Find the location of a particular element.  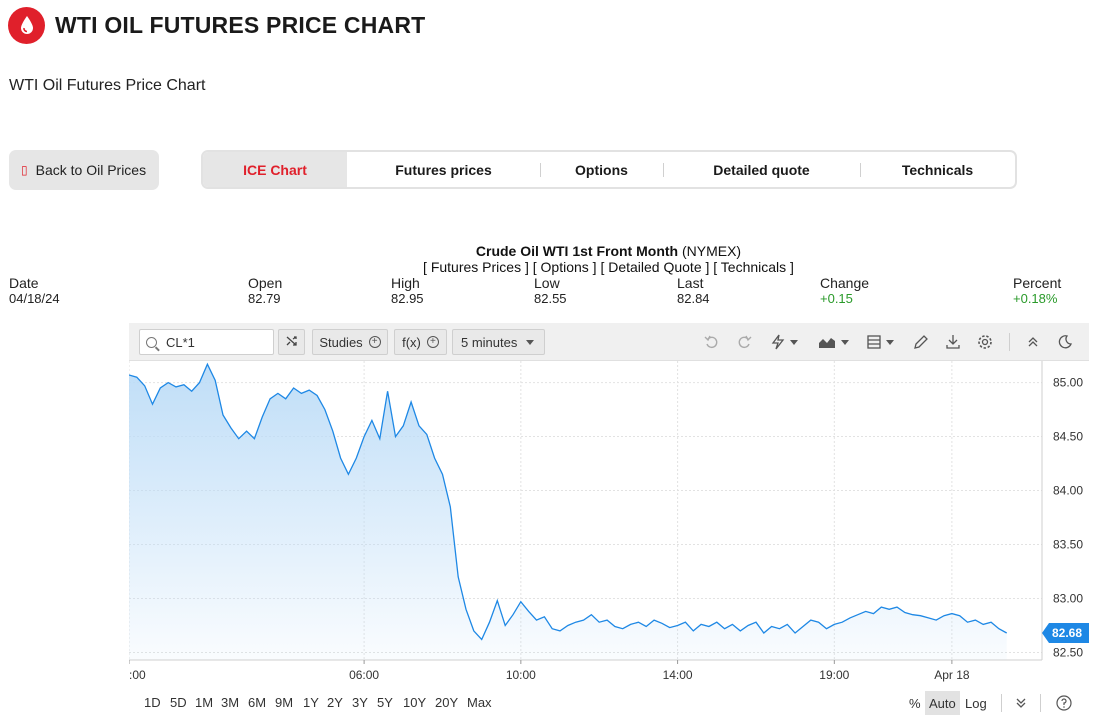

pencil-icon is located at coordinates (921, 342).